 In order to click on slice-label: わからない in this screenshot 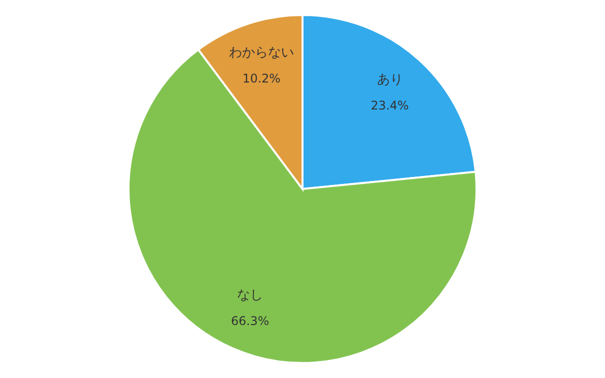, I will do `click(261, 53)`.